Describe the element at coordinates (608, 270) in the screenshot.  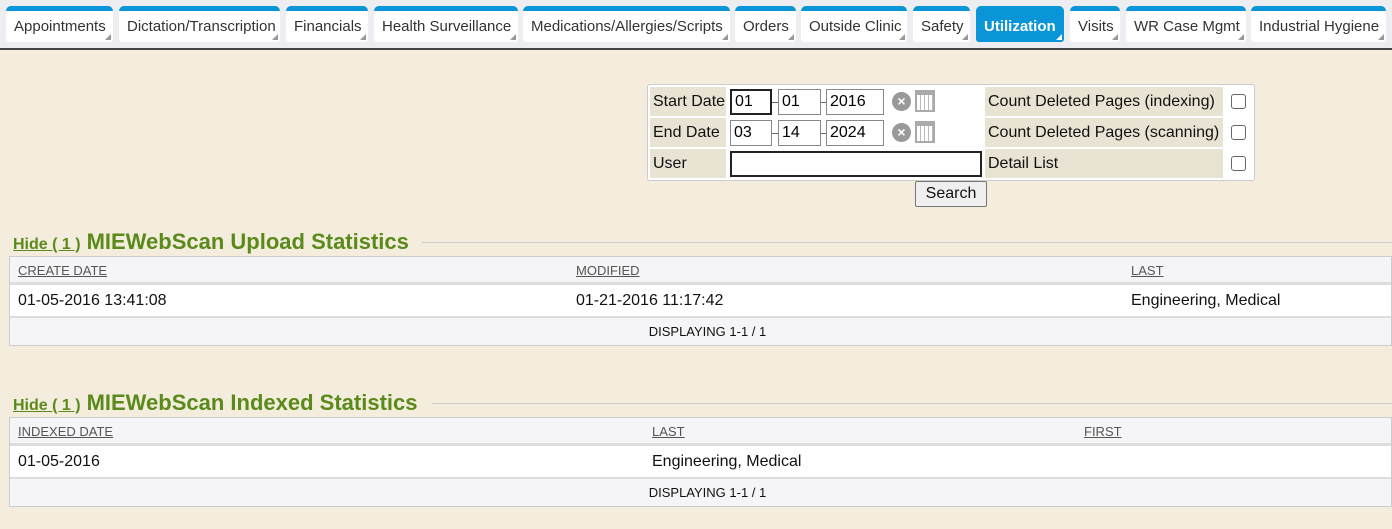
I see `column-modified: MODIFIED` at that location.